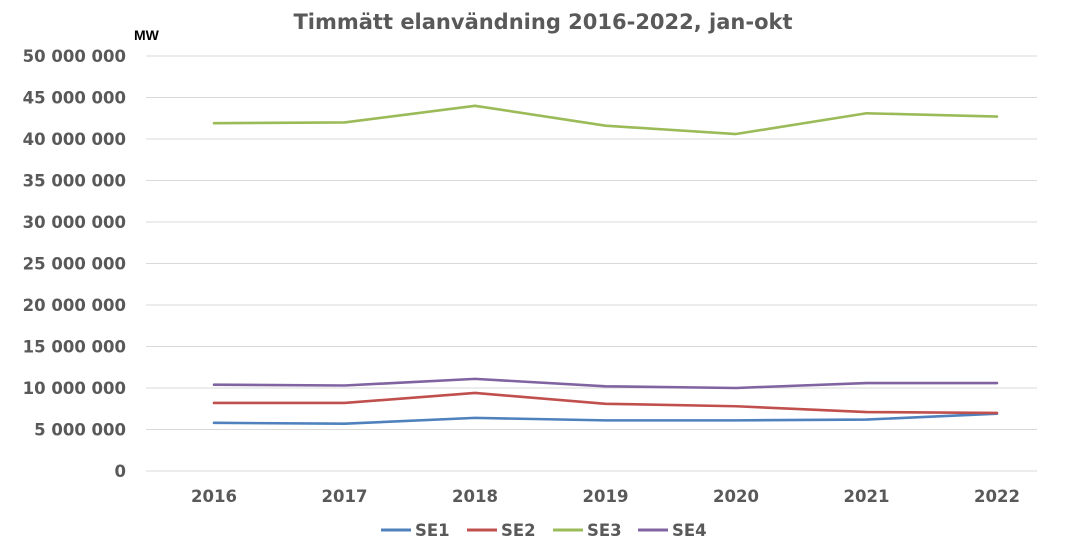 The height and width of the screenshot is (553, 1075). Describe the element at coordinates (74, 388) in the screenshot. I see `y-tick-label: 10 000 000` at that location.